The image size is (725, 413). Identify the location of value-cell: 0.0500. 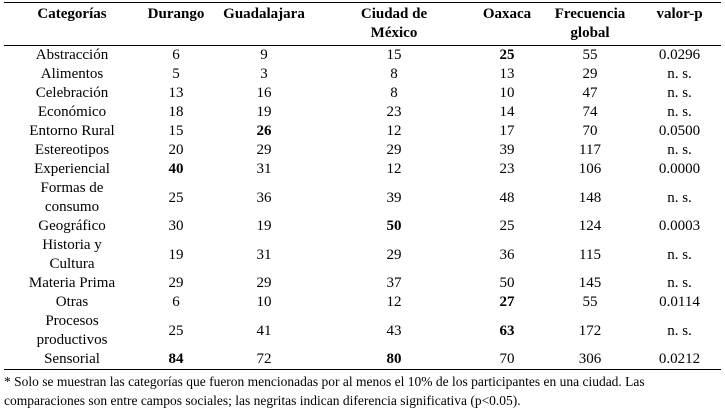
(679, 131).